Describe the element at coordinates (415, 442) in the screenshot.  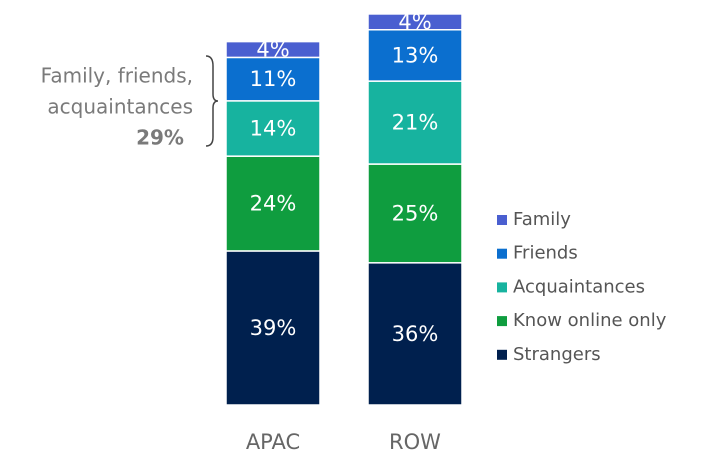
I see `x-tick-label: ROW` at that location.